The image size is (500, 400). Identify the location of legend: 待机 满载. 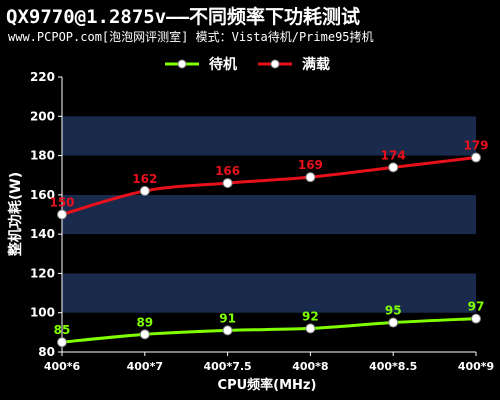
(247, 64).